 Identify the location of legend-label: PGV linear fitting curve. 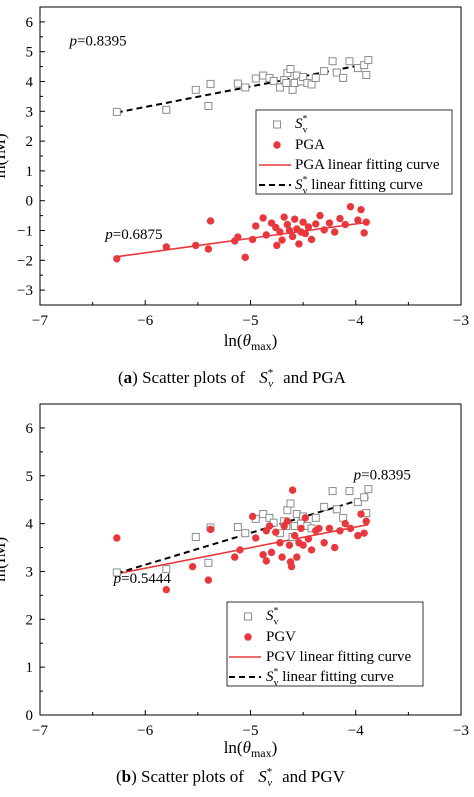
(338, 657).